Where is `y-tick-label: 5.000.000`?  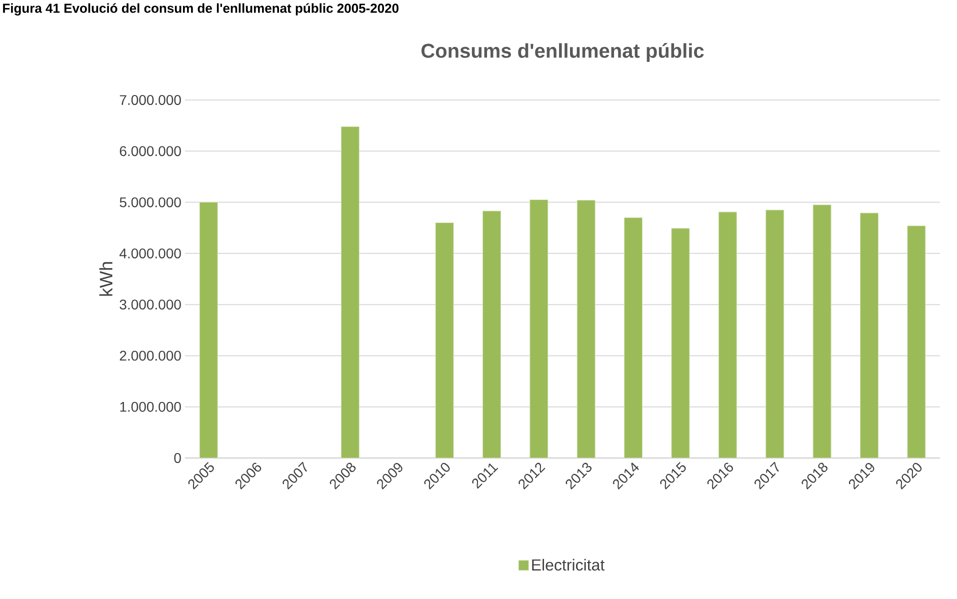 y-tick-label: 5.000.000 is located at coordinates (150, 202).